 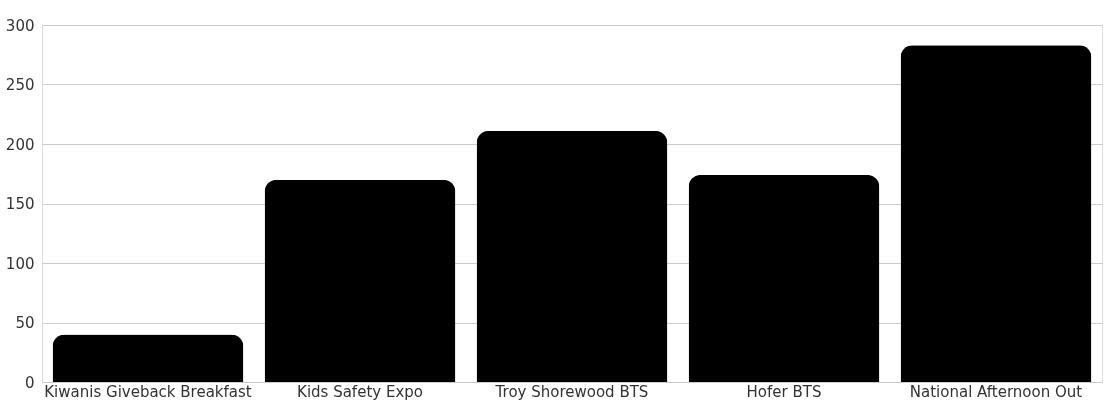 What do you see at coordinates (360, 391) in the screenshot?
I see `x-tick-label: Kids Safety Expo` at bounding box center [360, 391].